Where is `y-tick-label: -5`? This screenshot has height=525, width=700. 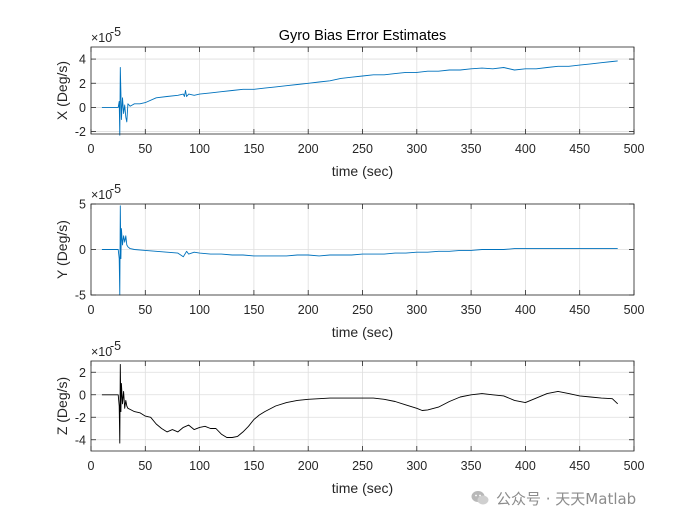 y-tick-label: -5 is located at coordinates (80, 296).